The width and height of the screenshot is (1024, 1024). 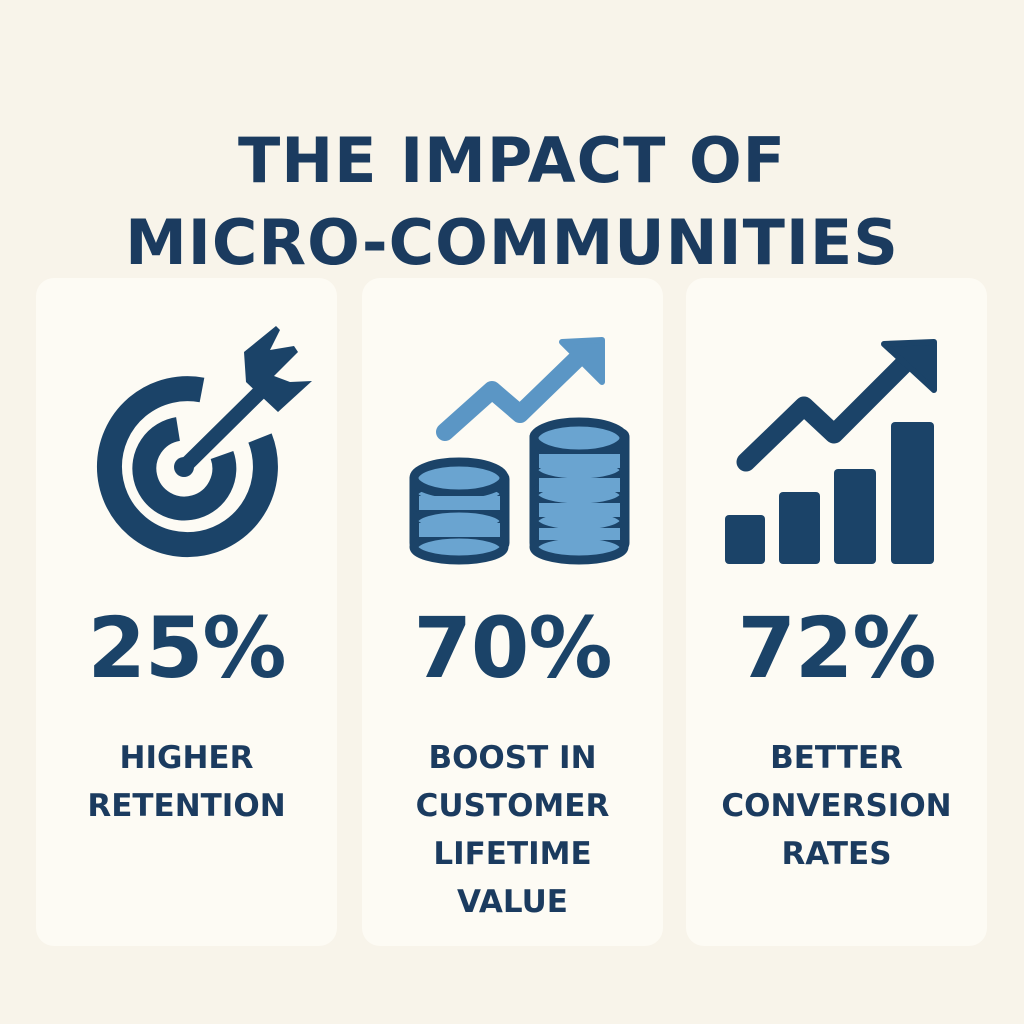 I want to click on stat-label: BOOST IN CUSTOMER LIFETIME VALUE, so click(x=512, y=830).